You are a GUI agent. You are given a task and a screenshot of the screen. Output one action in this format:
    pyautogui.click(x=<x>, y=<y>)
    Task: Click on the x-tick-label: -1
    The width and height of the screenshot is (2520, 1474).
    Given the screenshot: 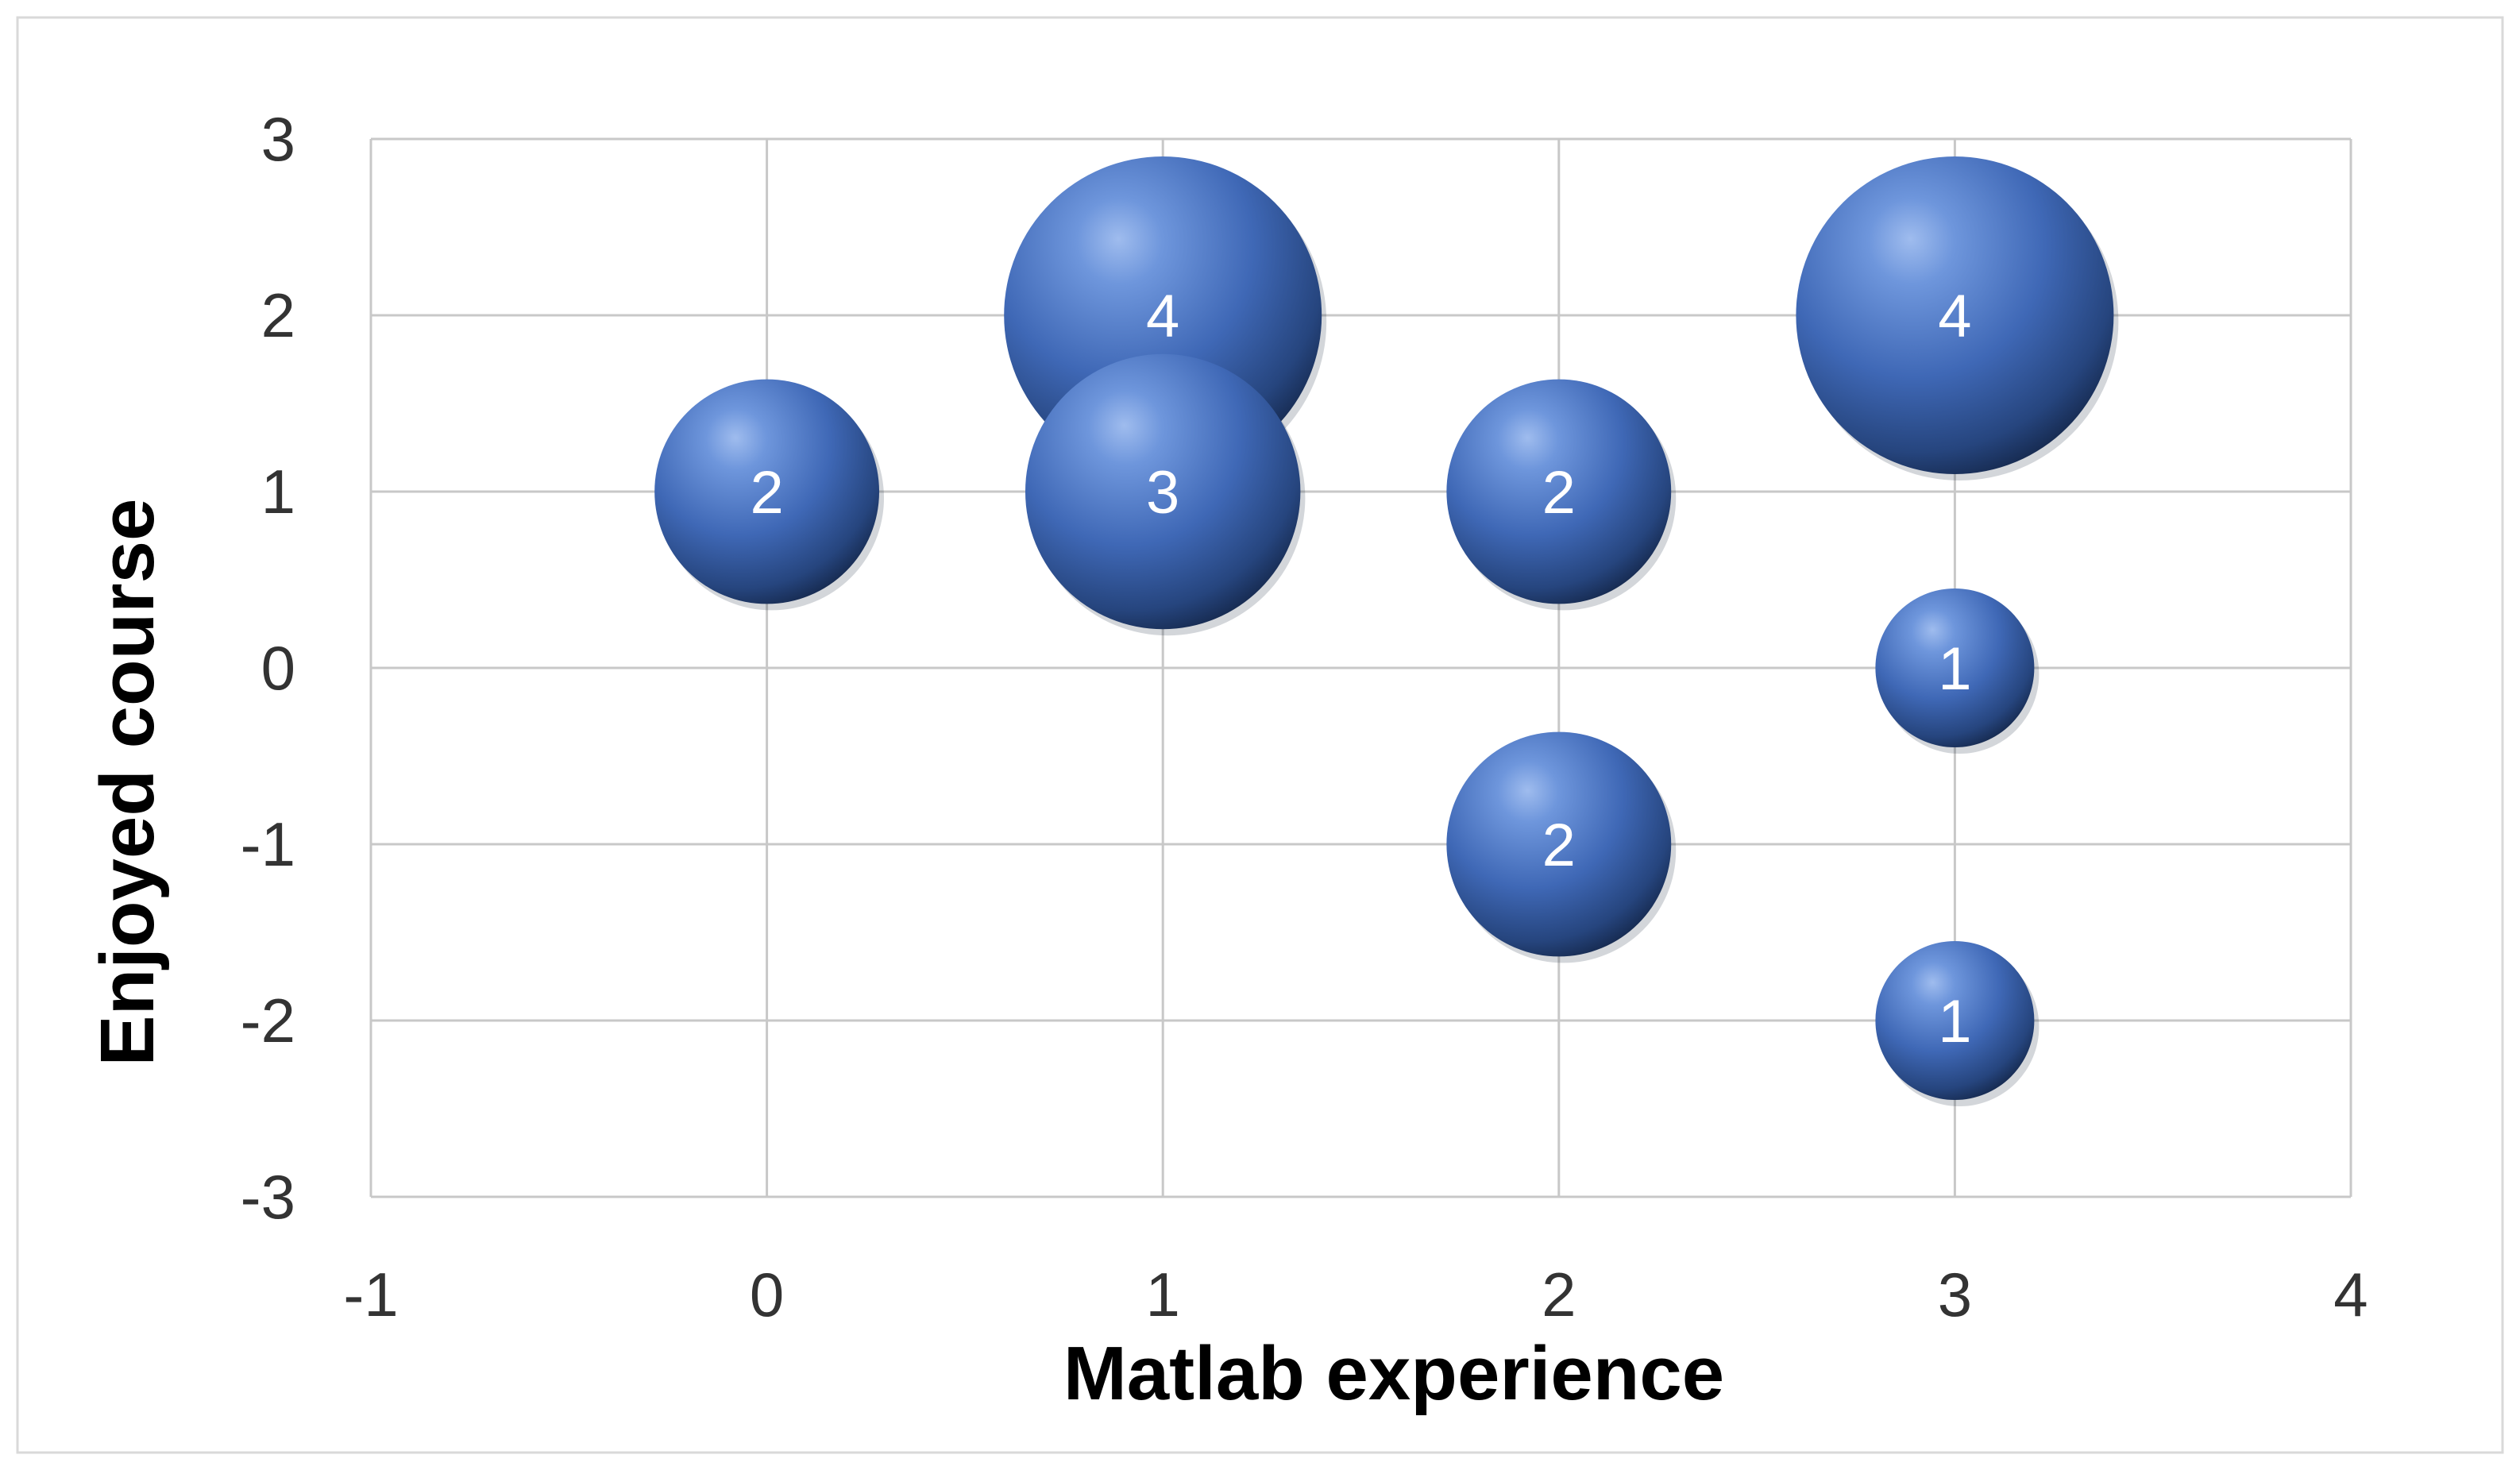 What is the action you would take?
    pyautogui.click(x=370, y=1294)
    